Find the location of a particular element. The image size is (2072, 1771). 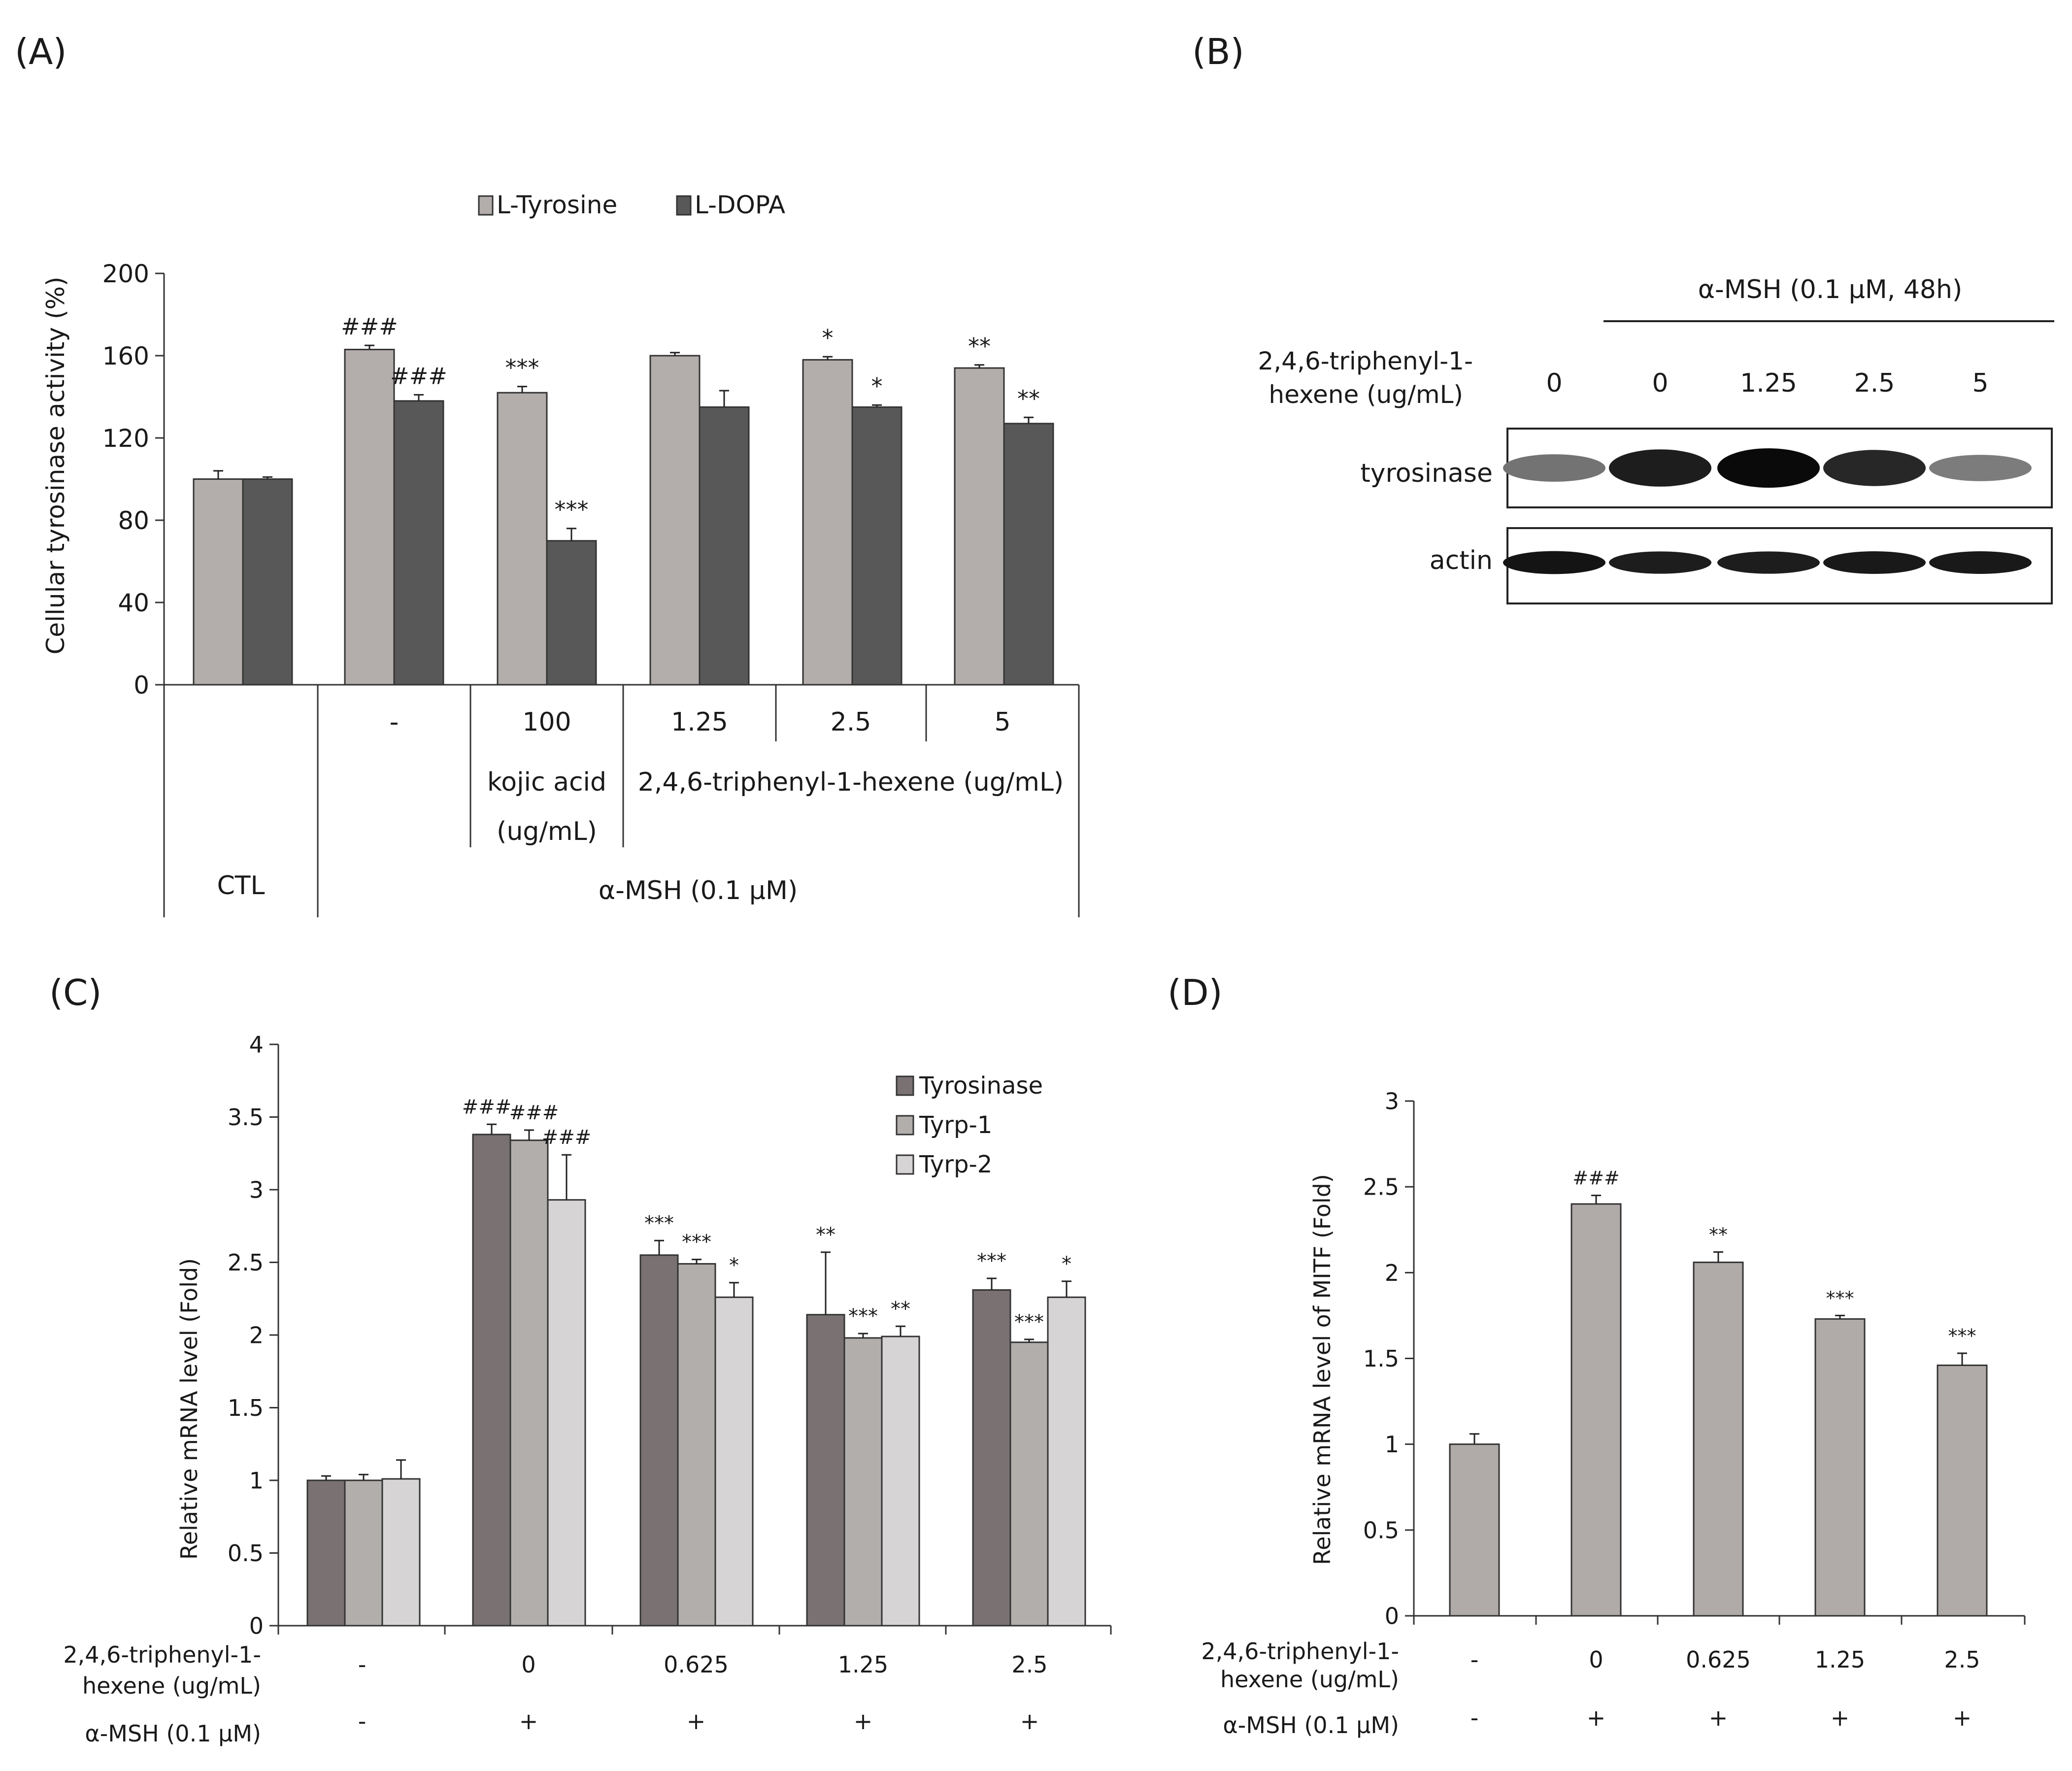

dose-label: 0 is located at coordinates (1660, 383).